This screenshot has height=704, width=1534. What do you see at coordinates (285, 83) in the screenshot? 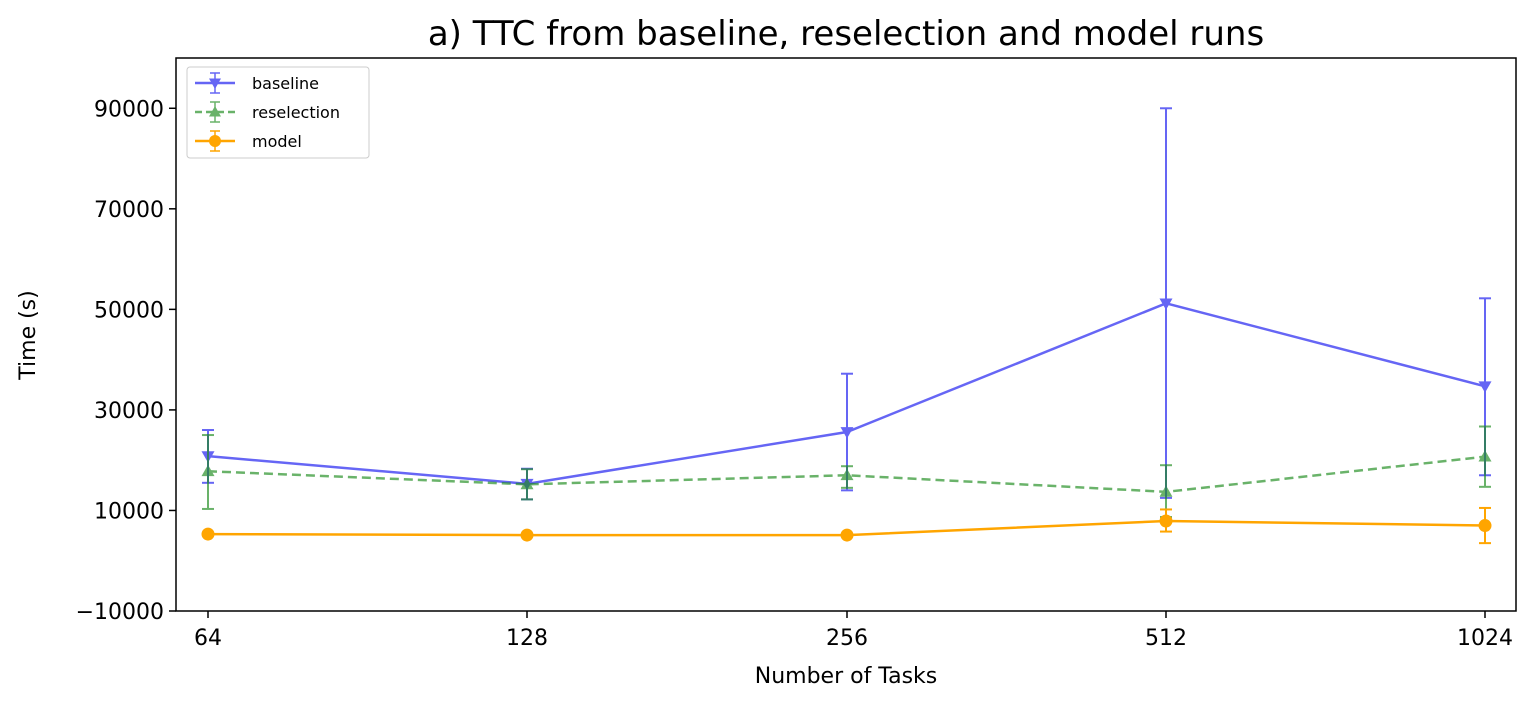
I see `legend-label: baseline` at bounding box center [285, 83].